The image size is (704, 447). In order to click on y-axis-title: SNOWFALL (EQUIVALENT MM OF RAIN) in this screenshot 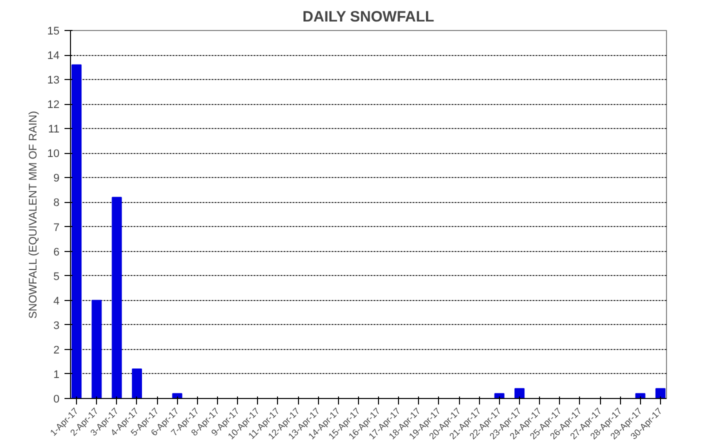, I will do `click(33, 214)`.